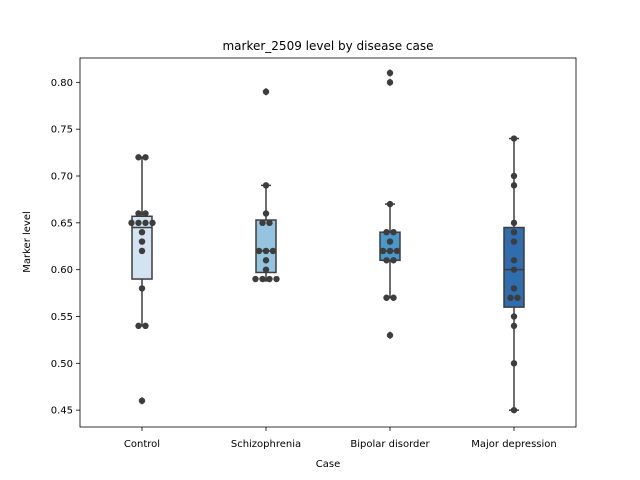 This screenshot has height=480, width=640. Describe the element at coordinates (62, 130) in the screenshot. I see `y-tick-label: 0.75` at that location.